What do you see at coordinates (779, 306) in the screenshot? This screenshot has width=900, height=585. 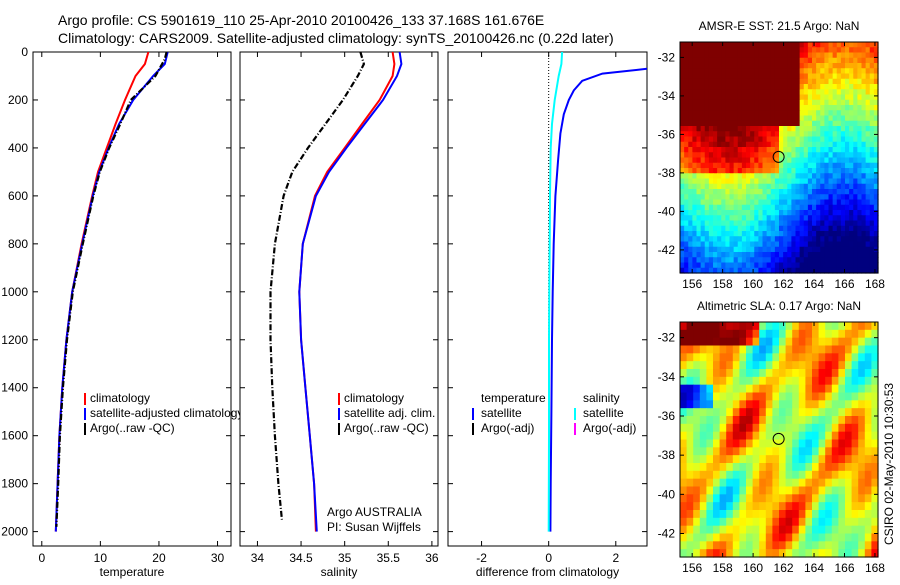 I see `sla-map-title: Altimetric SLA: 0.17 Argo: NaN` at bounding box center [779, 306].